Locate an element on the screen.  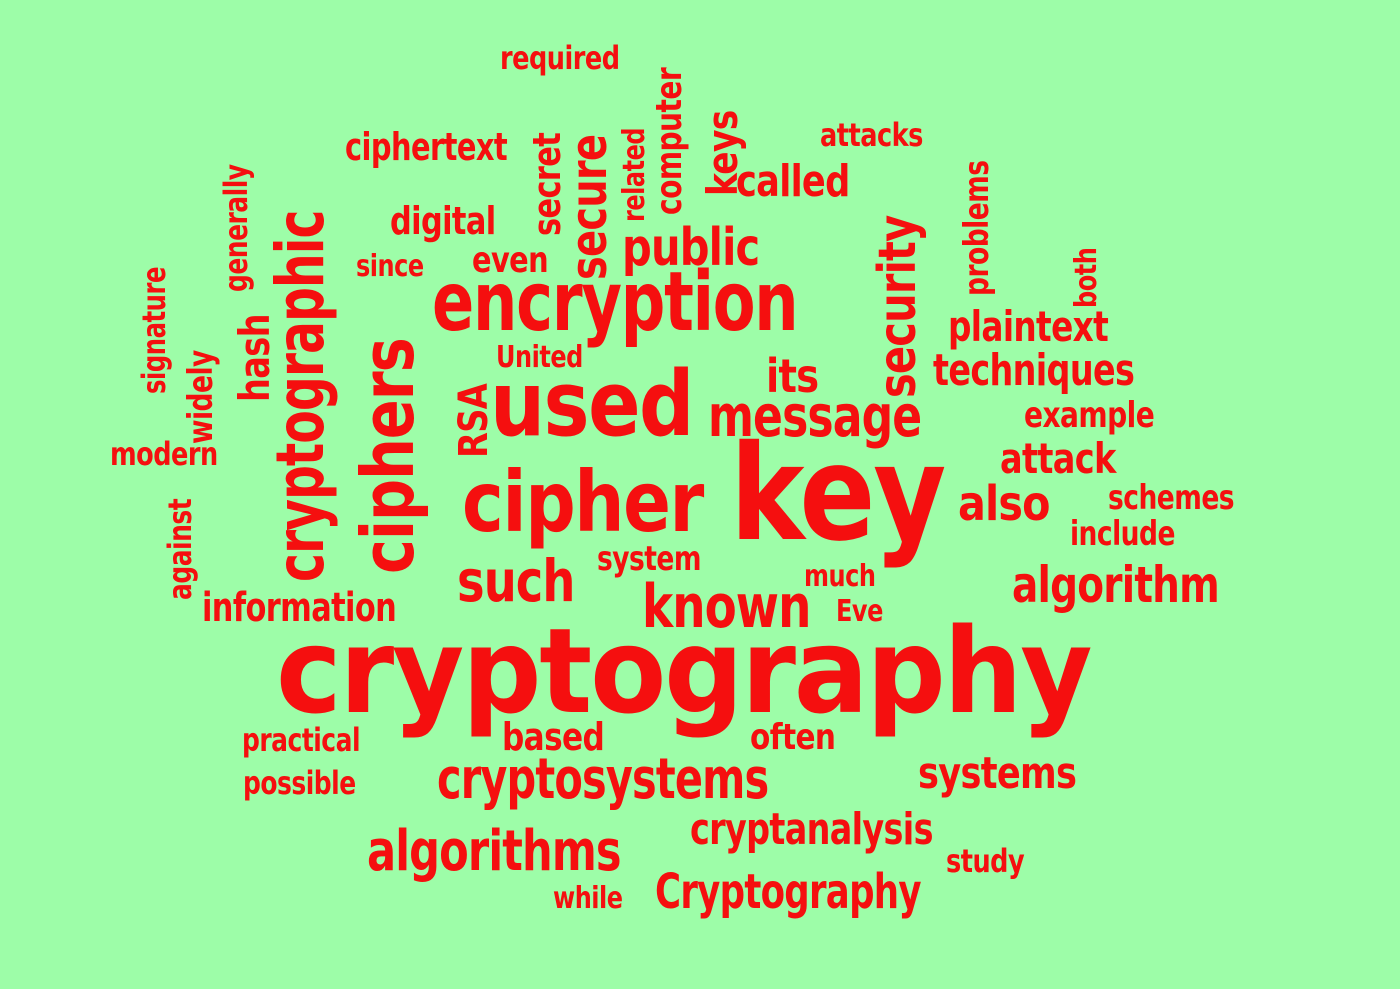
word-techniques: techniques is located at coordinates (1034, 370).